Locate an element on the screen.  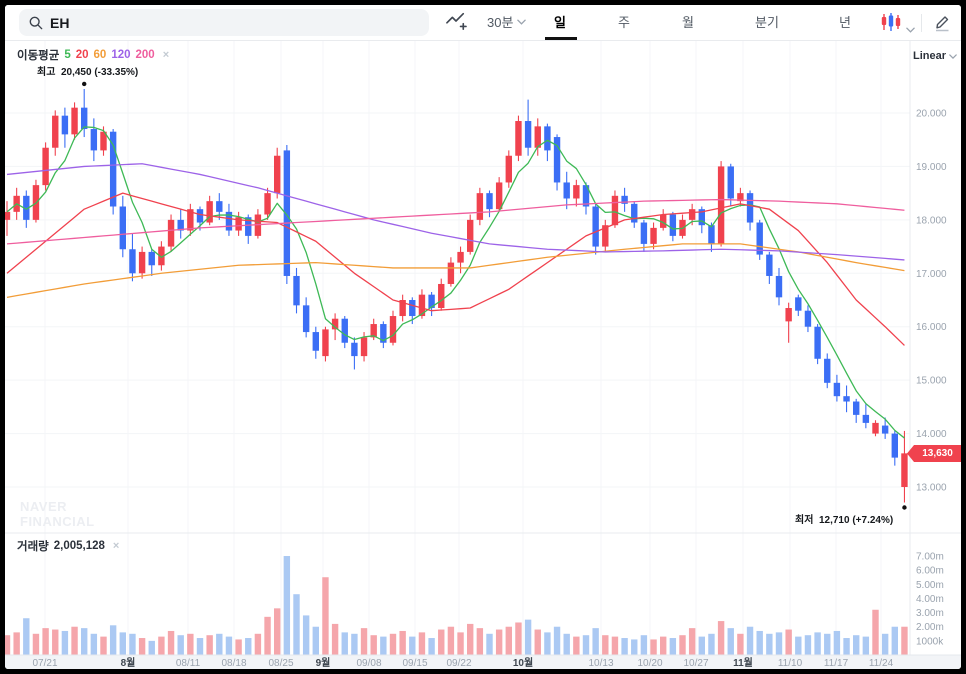
interval-tab-quarter: 분기 is located at coordinates (767, 22).